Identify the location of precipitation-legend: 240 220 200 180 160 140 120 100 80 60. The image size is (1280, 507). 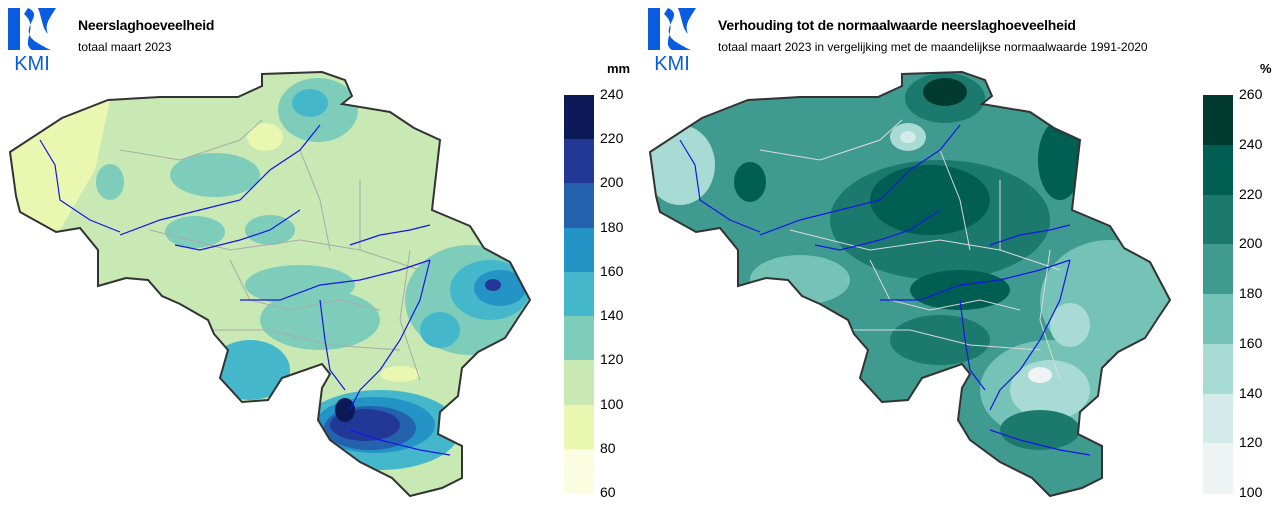
(593, 293).